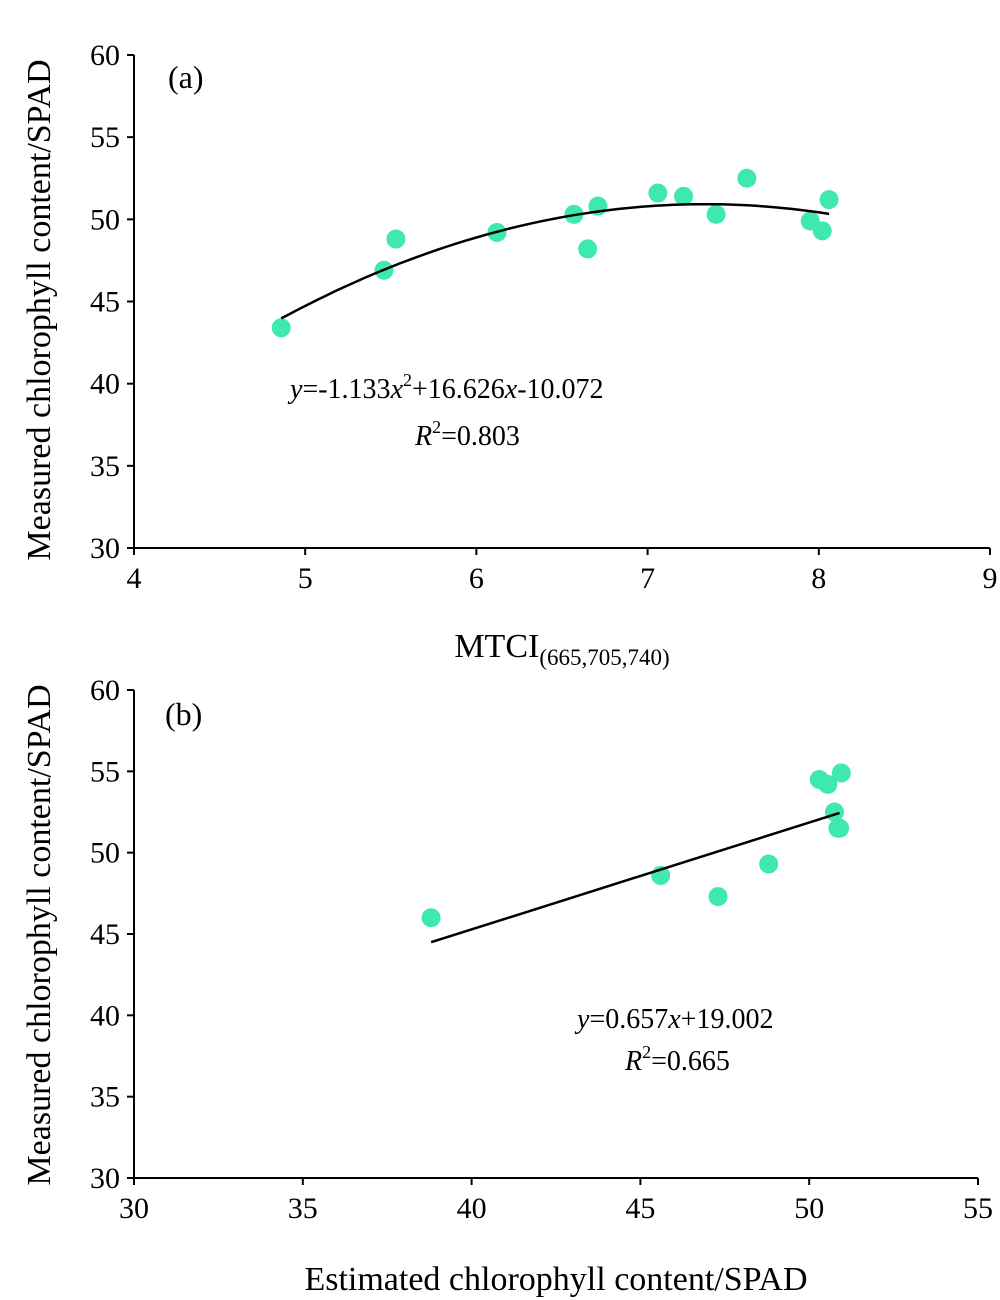 This screenshot has width=1000, height=1300. What do you see at coordinates (818, 578) in the screenshot?
I see `panel-a-x-tick-label: 8` at bounding box center [818, 578].